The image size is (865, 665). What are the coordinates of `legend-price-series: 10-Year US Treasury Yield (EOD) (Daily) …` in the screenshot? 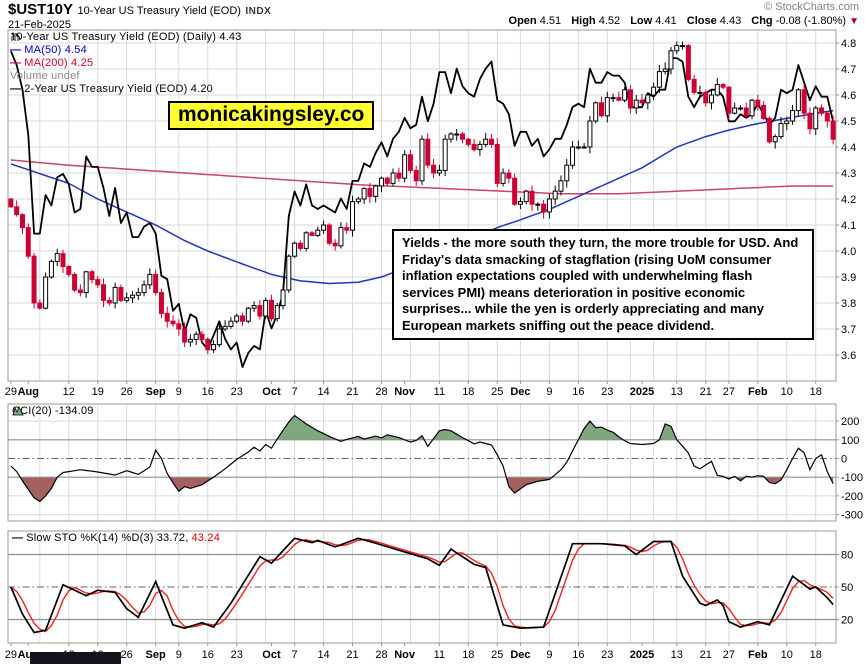 It's located at (126, 37).